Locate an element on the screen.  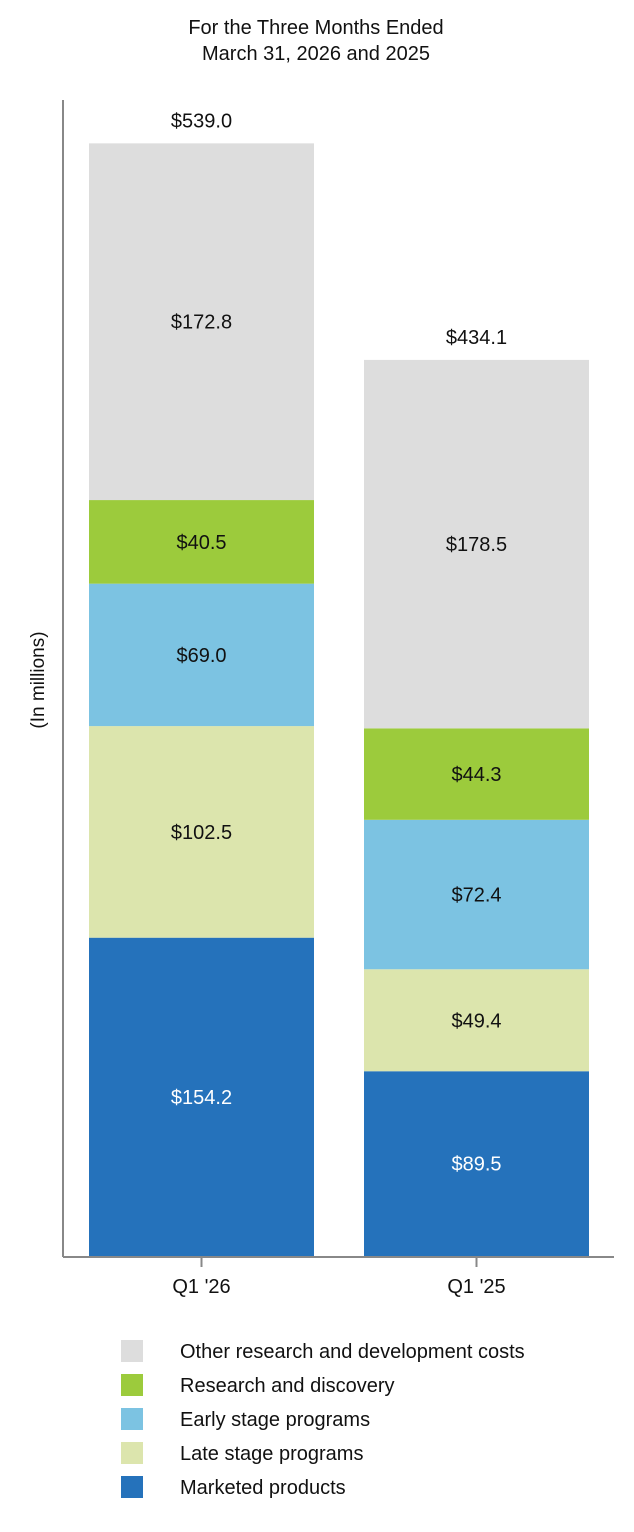
chart-title-line-2: March 31, 2026 and 2025 is located at coordinates (316, 54).